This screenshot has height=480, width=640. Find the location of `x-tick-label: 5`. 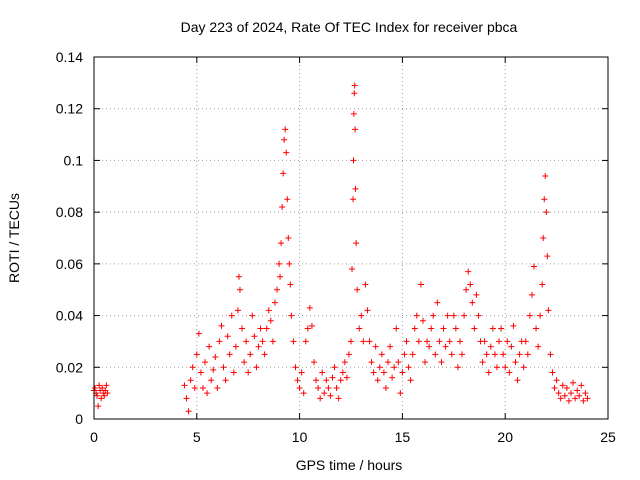

x-tick-label: 5 is located at coordinates (197, 437).